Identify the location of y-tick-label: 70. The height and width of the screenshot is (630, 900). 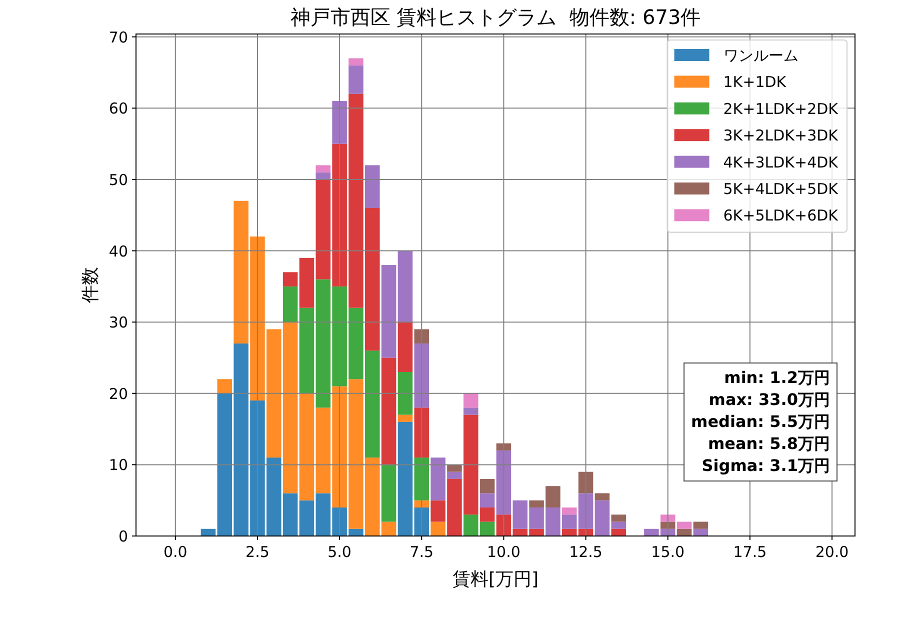
(118, 37).